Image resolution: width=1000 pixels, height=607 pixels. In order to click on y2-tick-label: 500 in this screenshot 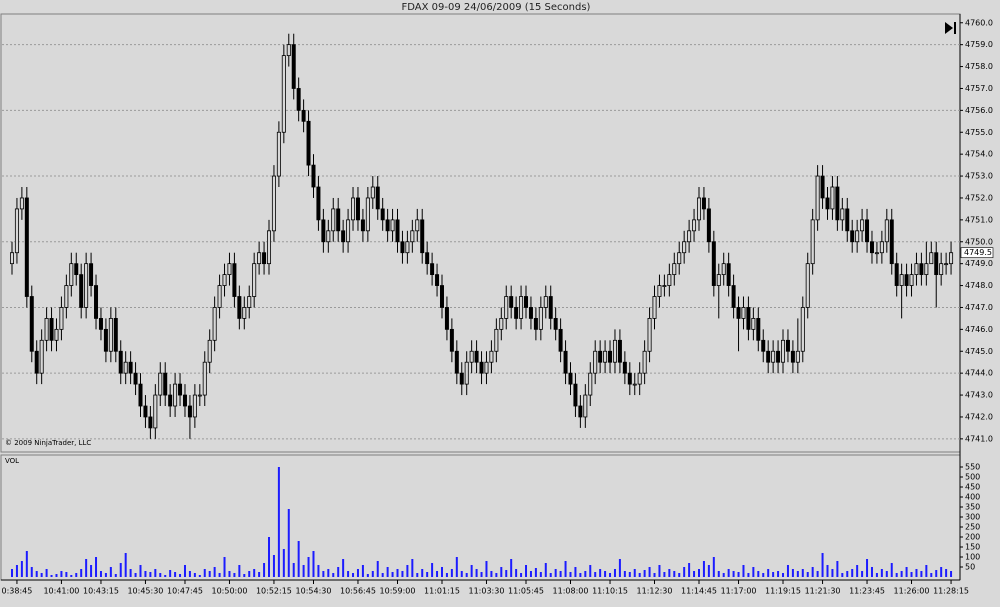, I will do `click(972, 477)`.